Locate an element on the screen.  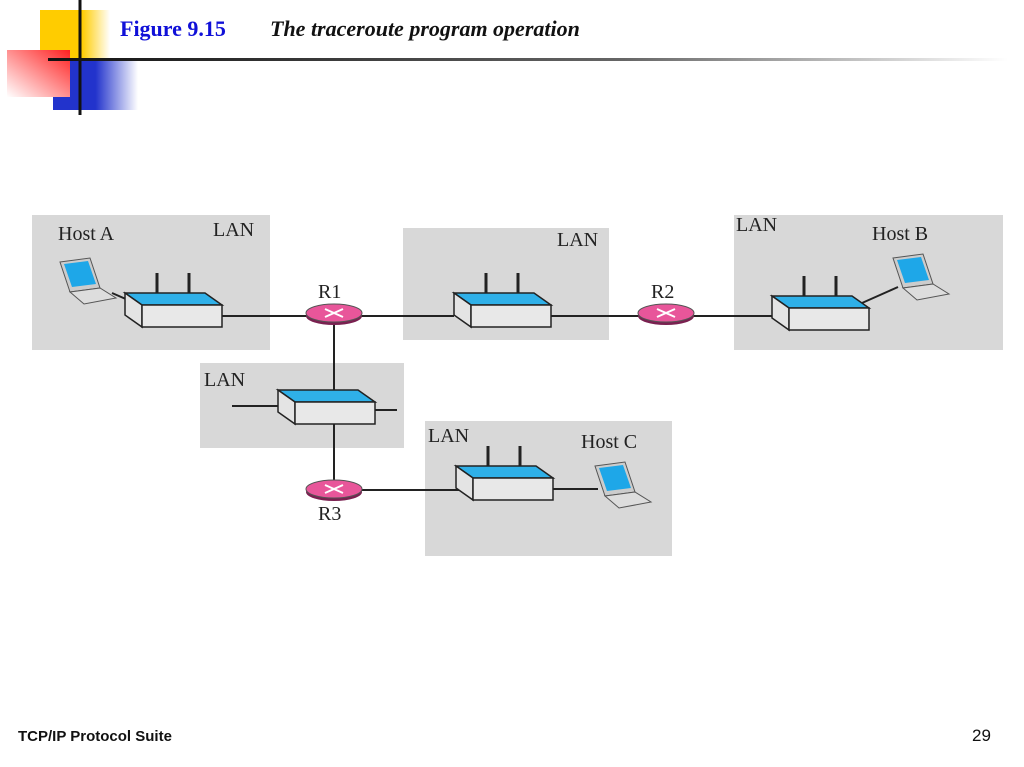
footer-text: TCP/IP Protocol Suite is located at coordinates (95, 736).